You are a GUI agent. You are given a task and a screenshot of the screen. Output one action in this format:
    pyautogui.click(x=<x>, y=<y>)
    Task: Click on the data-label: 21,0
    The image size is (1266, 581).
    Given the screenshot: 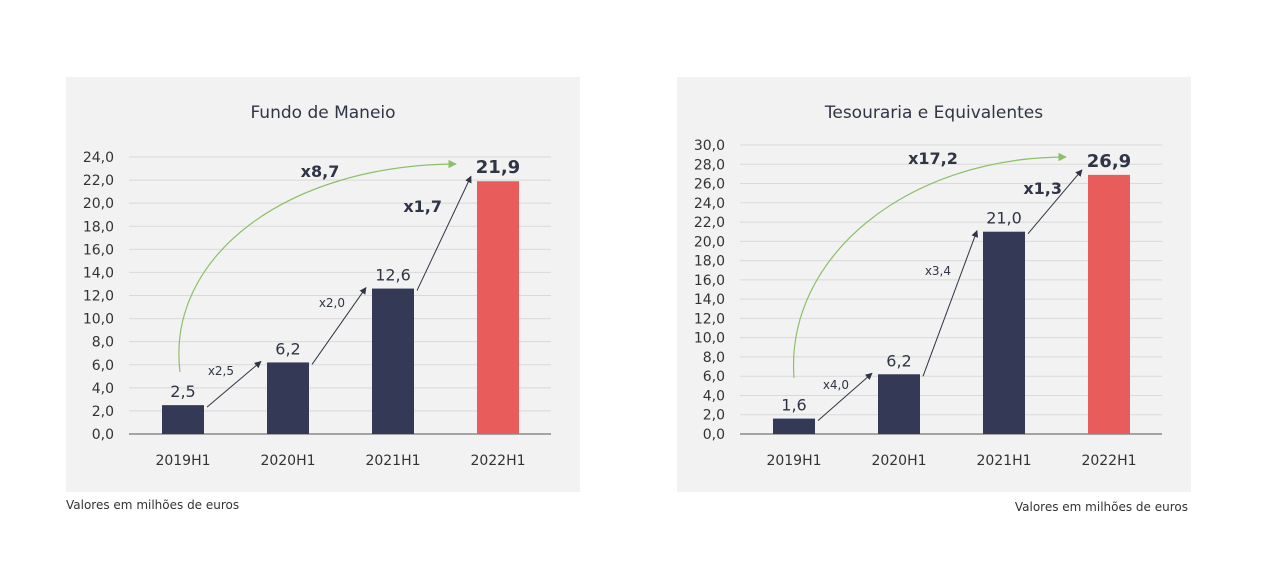 What is the action you would take?
    pyautogui.click(x=1004, y=218)
    